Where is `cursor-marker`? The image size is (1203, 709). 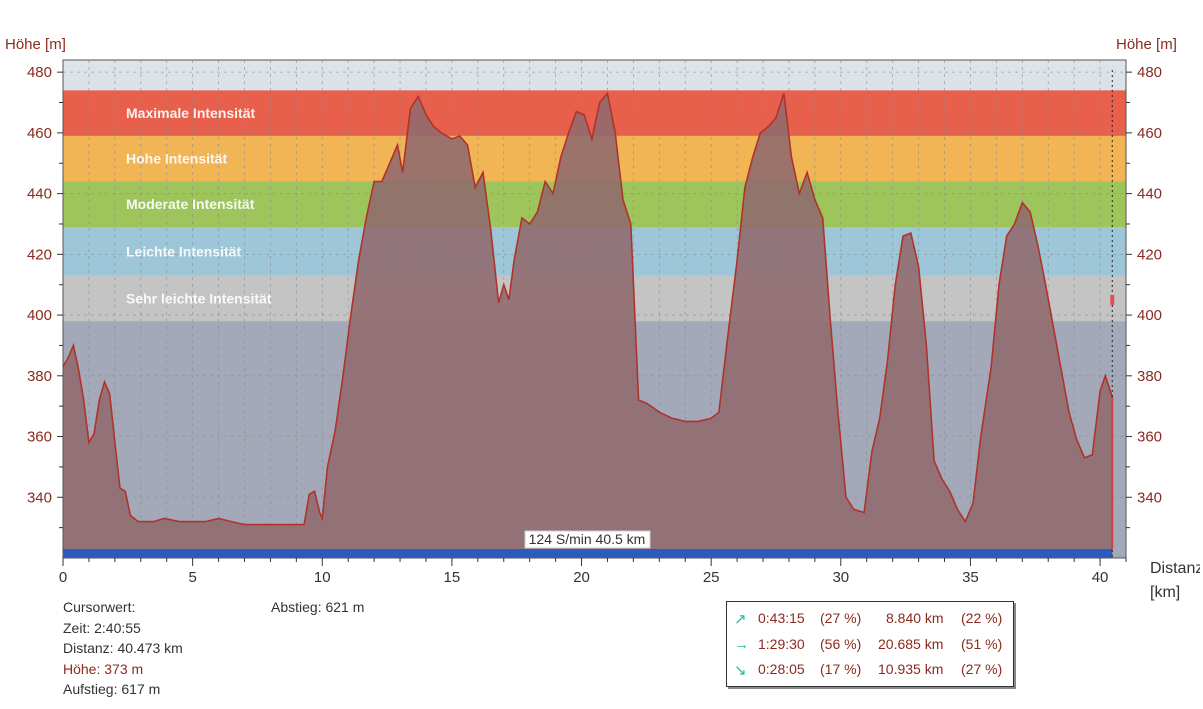
cursor-marker is located at coordinates (1112, 299).